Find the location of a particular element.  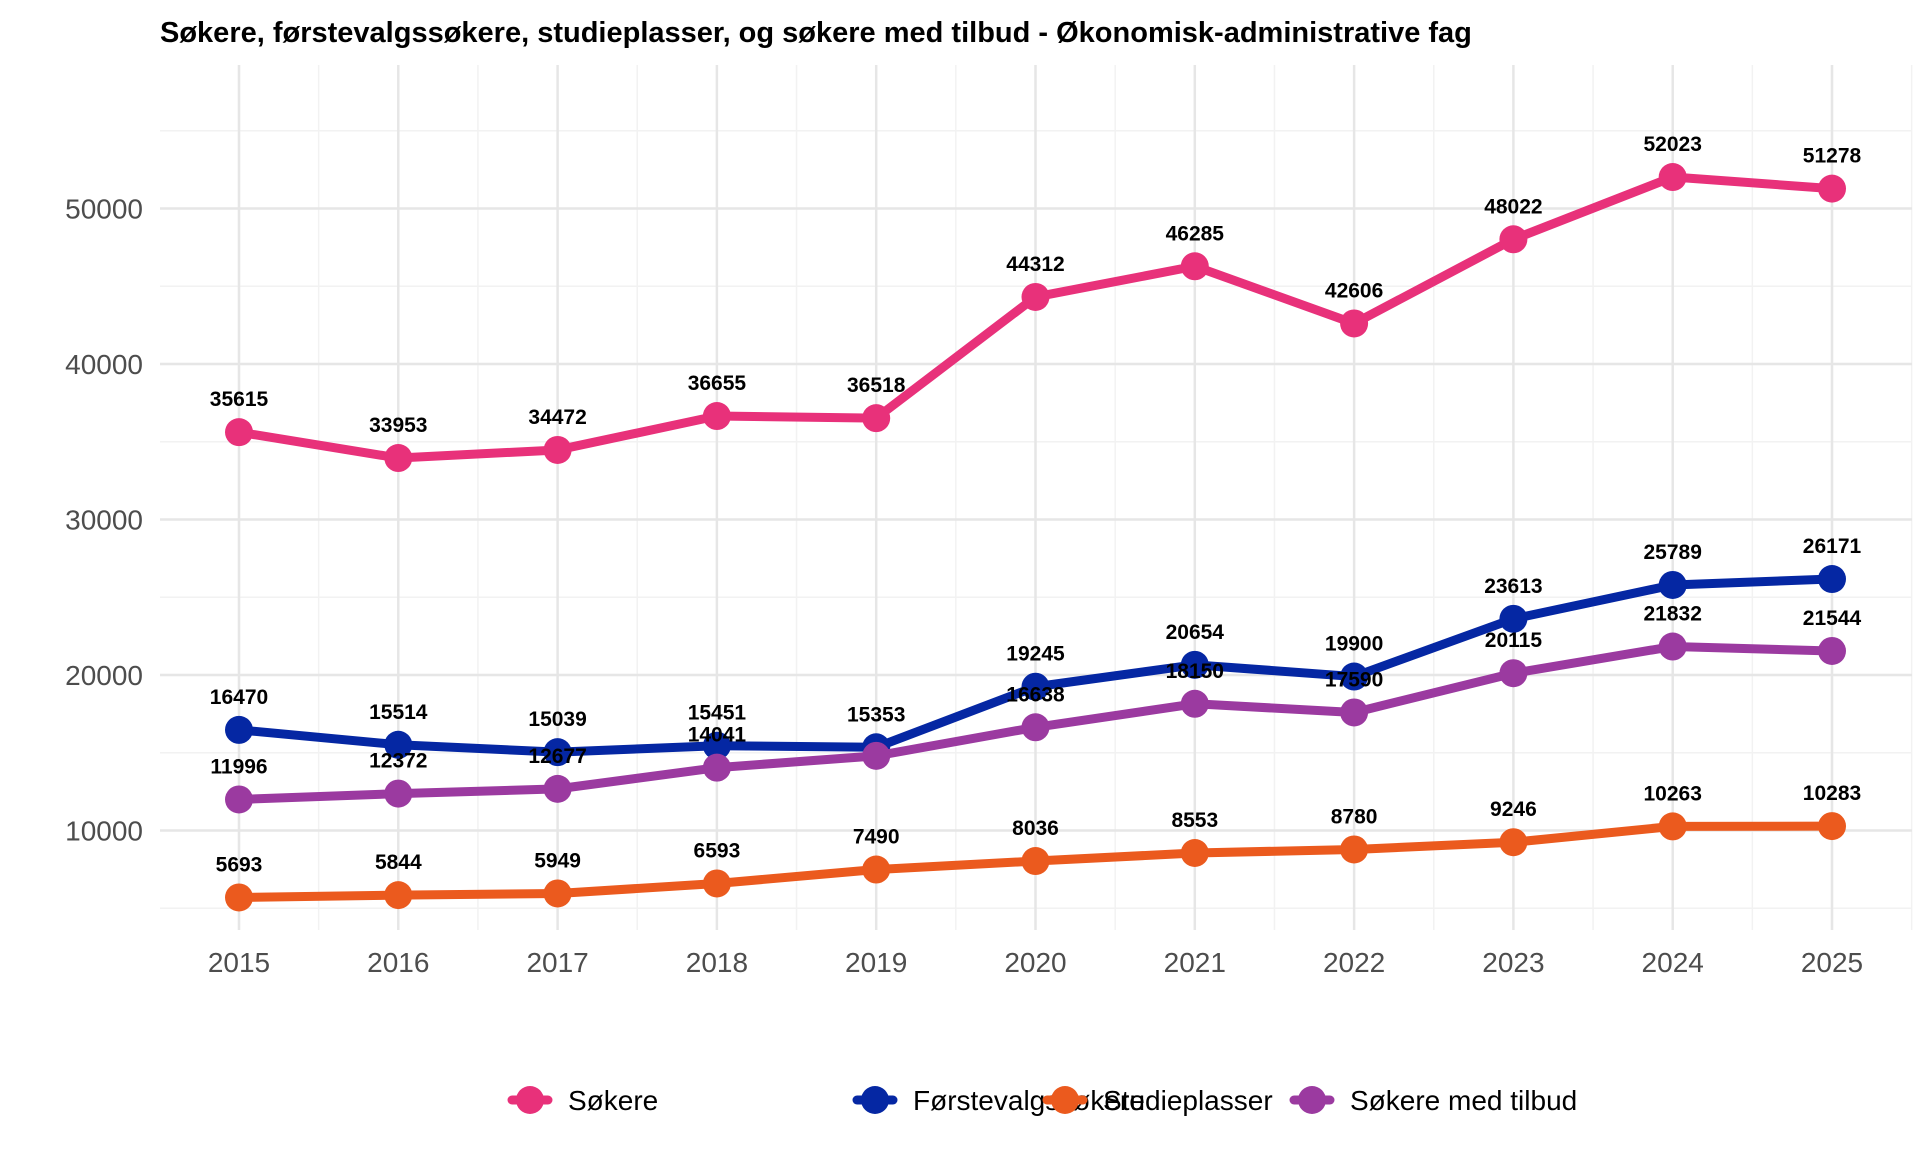

x-tick-label: 2025 is located at coordinates (1832, 962).